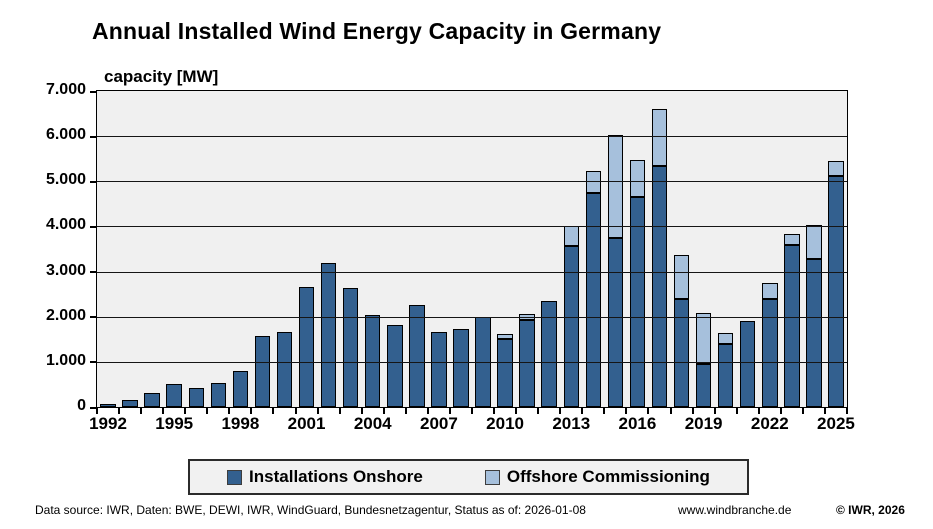 The height and width of the screenshot is (529, 933). I want to click on bar-1995-onshore, so click(174, 395).